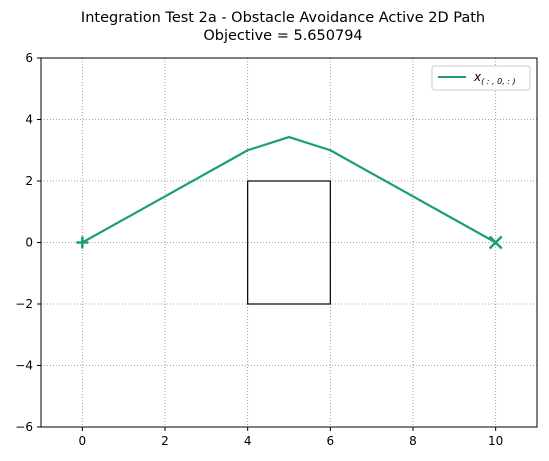 The image size is (549, 461). I want to click on x-tick-label: 2, so click(165, 441).